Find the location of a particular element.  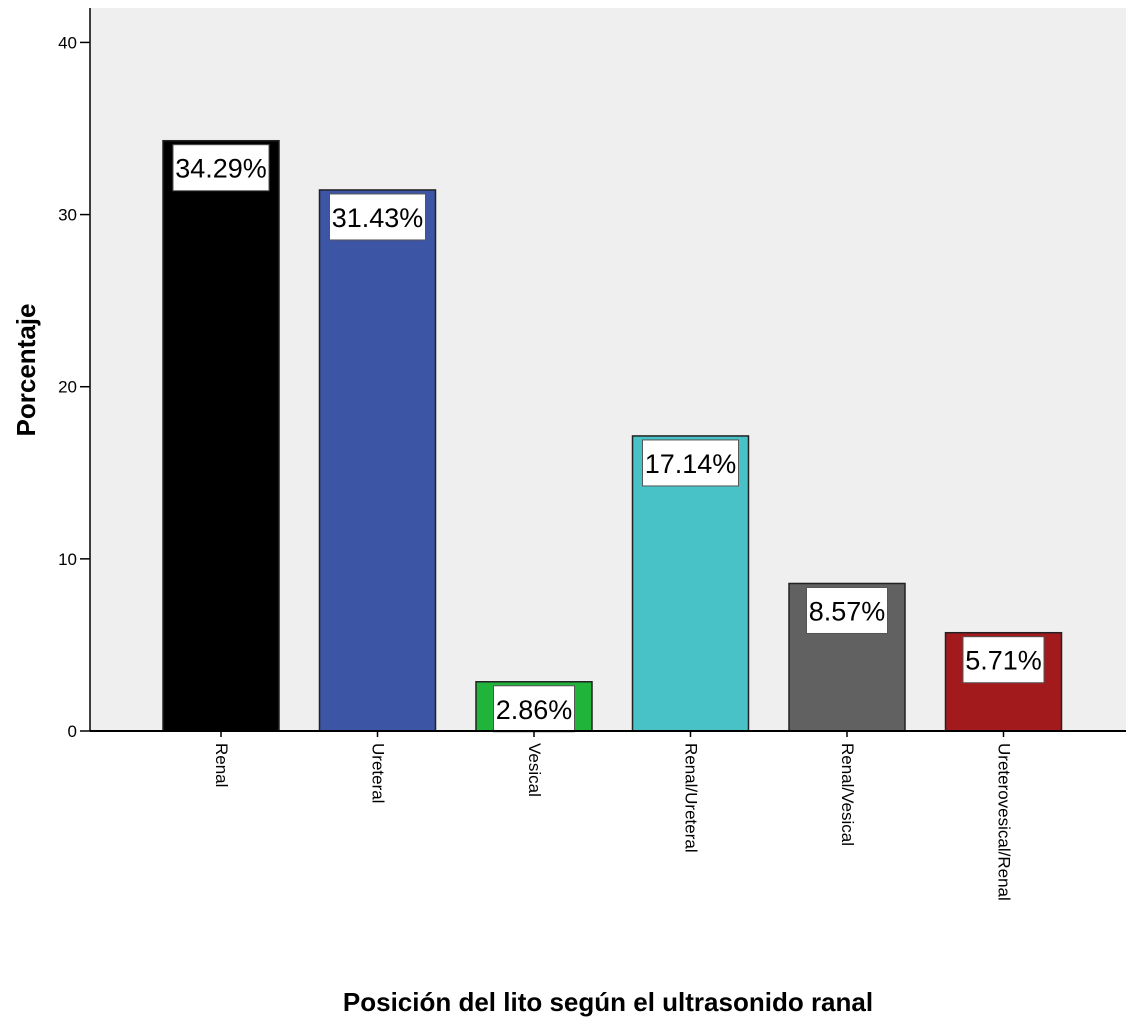

data-label: 34.29% is located at coordinates (221, 169).